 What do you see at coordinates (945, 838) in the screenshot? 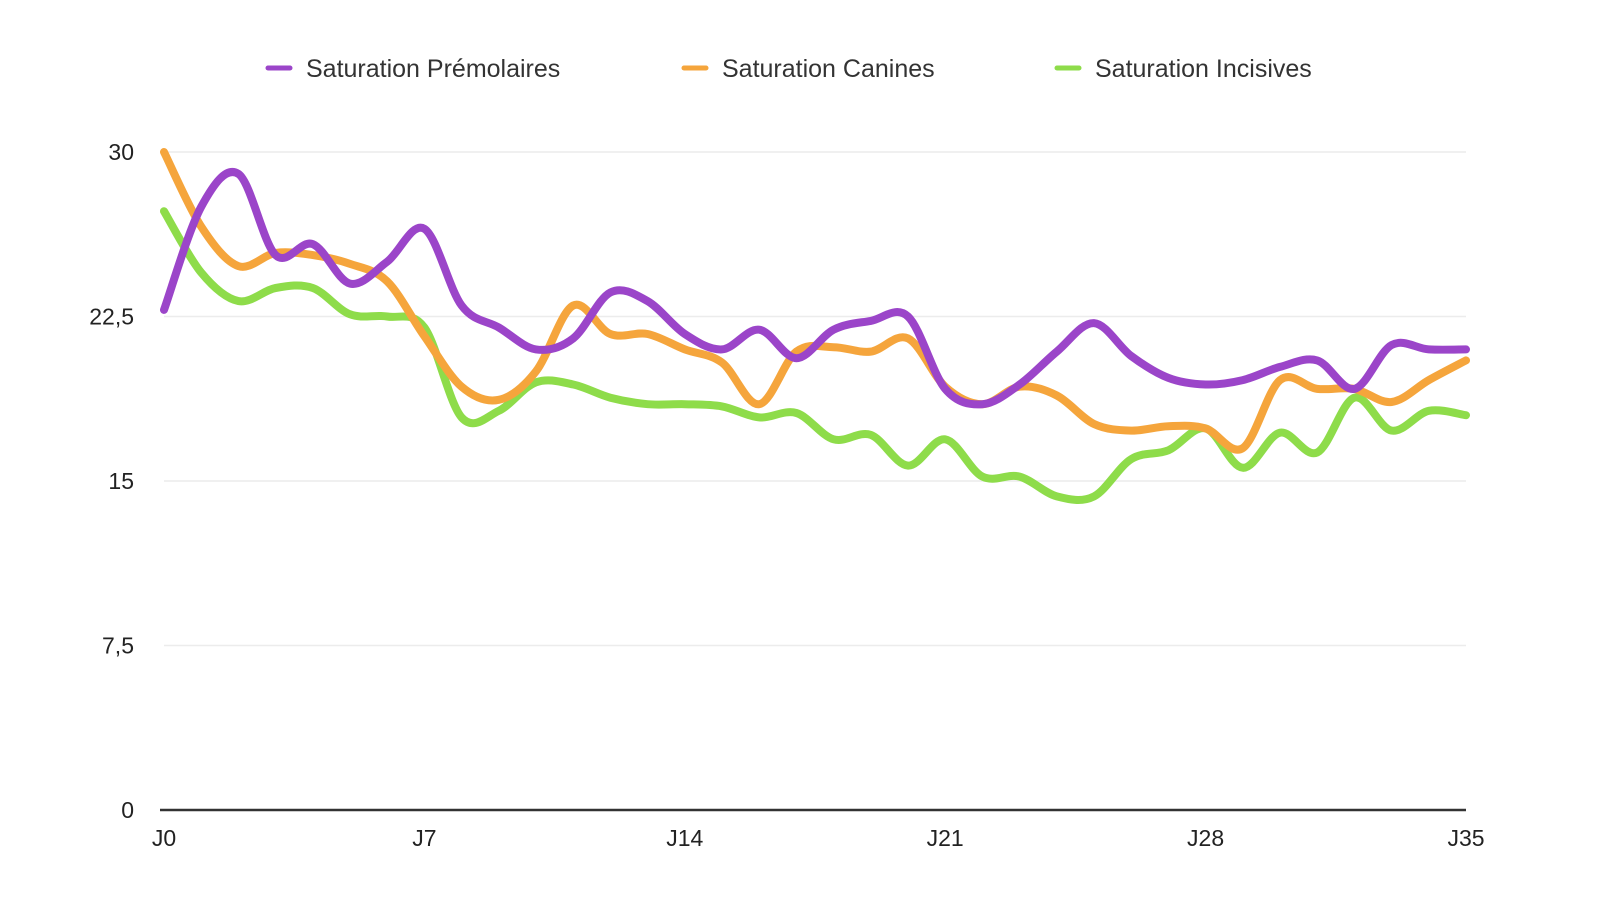
I see `x-tick-label: J21` at bounding box center [945, 838].